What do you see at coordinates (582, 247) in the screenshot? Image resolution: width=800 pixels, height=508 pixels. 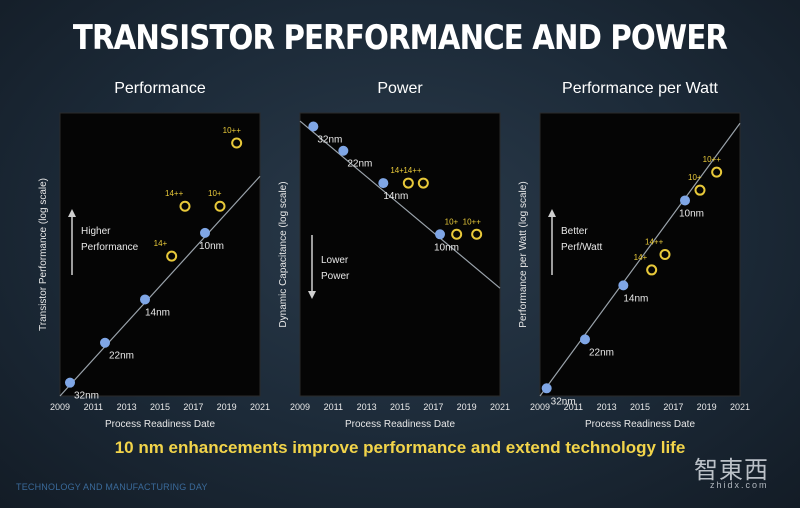 I see `annotation-text: Perf/Watt` at bounding box center [582, 247].